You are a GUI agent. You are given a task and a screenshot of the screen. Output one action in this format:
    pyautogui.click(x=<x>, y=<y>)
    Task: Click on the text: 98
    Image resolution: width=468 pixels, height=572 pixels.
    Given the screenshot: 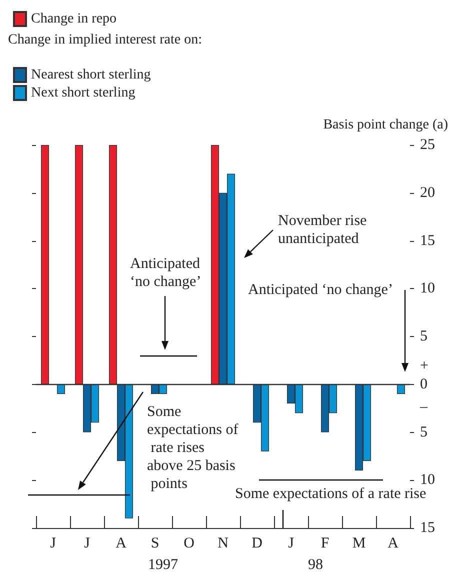 What is the action you would take?
    pyautogui.click(x=315, y=564)
    